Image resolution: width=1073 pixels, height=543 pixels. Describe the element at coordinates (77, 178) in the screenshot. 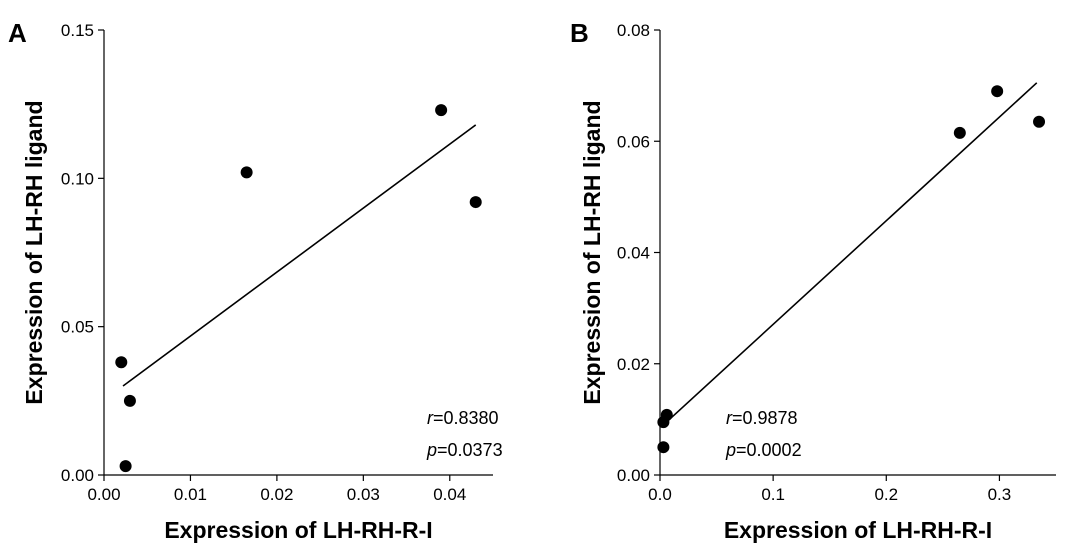

I see `y-tick-label: 0.10` at that location.